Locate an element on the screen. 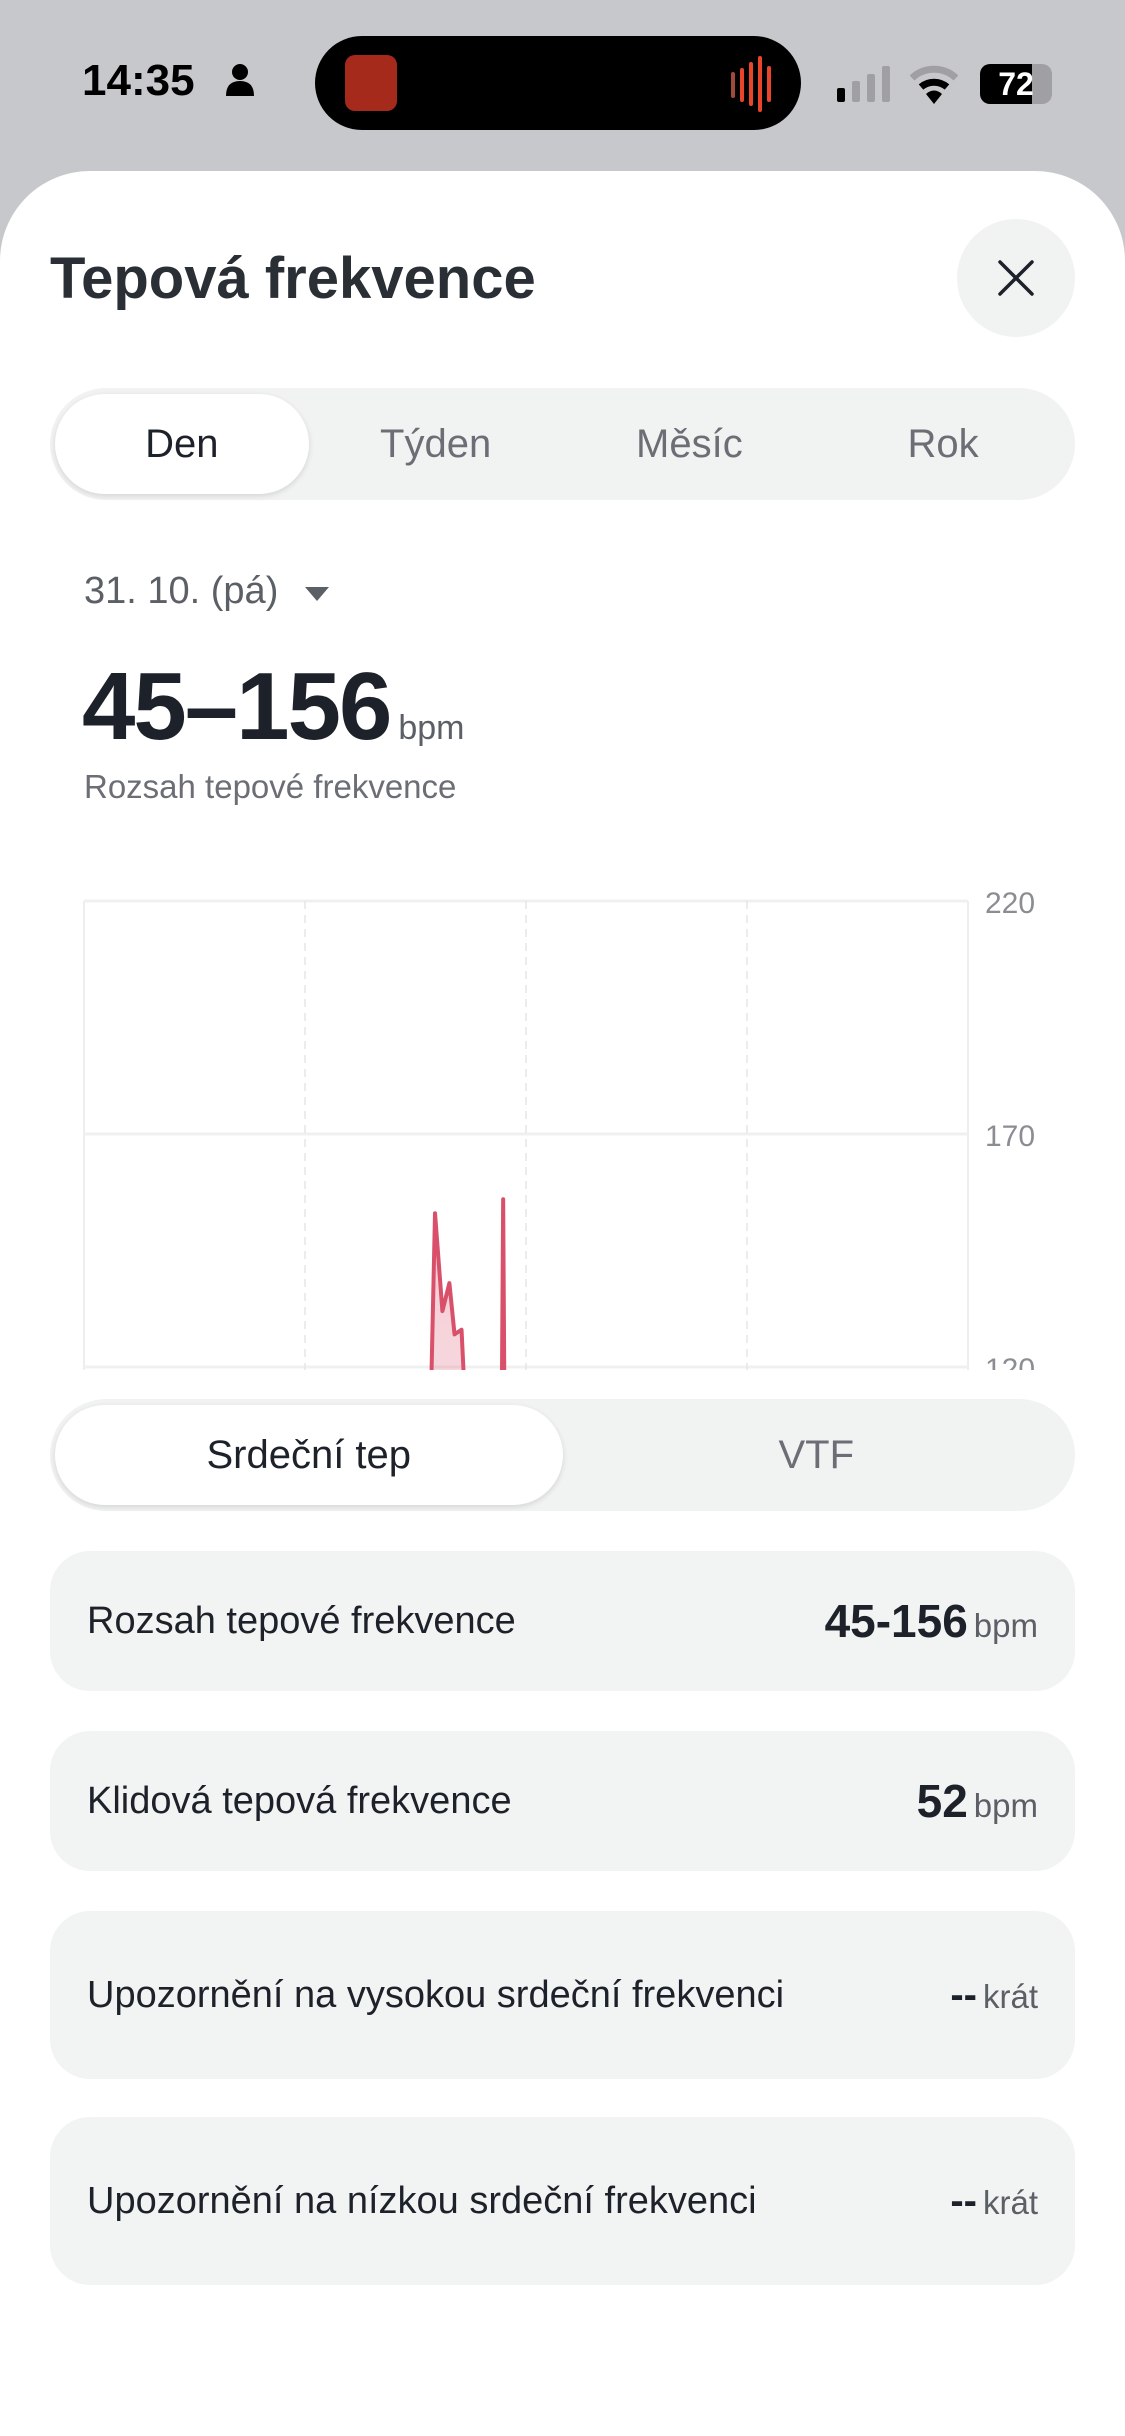 Image resolution: width=1125 pixels, height=2436 pixels. y-tick-label: 170 is located at coordinates (1010, 1136).